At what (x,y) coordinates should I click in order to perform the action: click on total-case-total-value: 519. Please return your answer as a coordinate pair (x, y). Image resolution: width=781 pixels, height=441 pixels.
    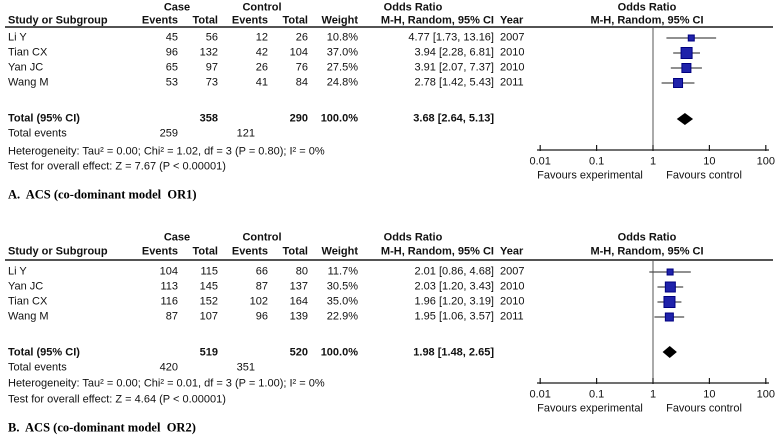
    Looking at the image, I should click on (208, 352).